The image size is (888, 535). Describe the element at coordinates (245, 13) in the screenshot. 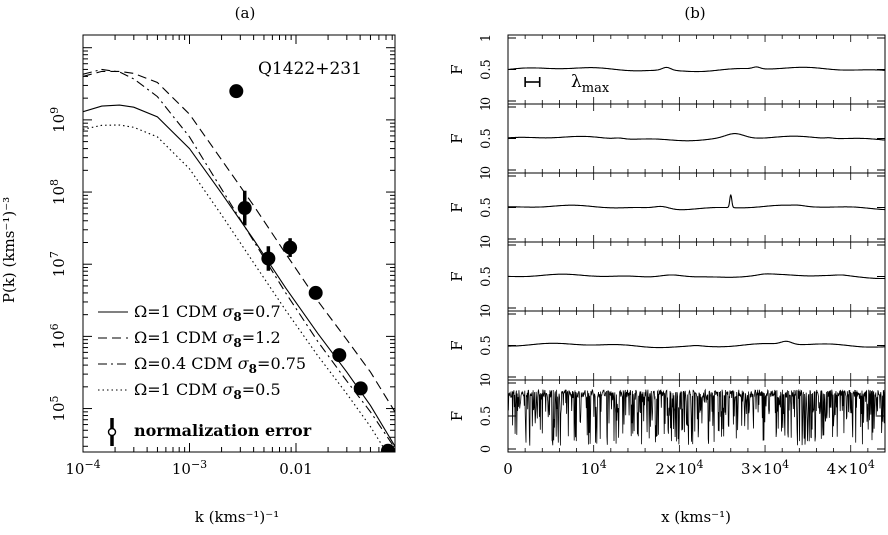

I see `panel-a-label: (a)` at that location.